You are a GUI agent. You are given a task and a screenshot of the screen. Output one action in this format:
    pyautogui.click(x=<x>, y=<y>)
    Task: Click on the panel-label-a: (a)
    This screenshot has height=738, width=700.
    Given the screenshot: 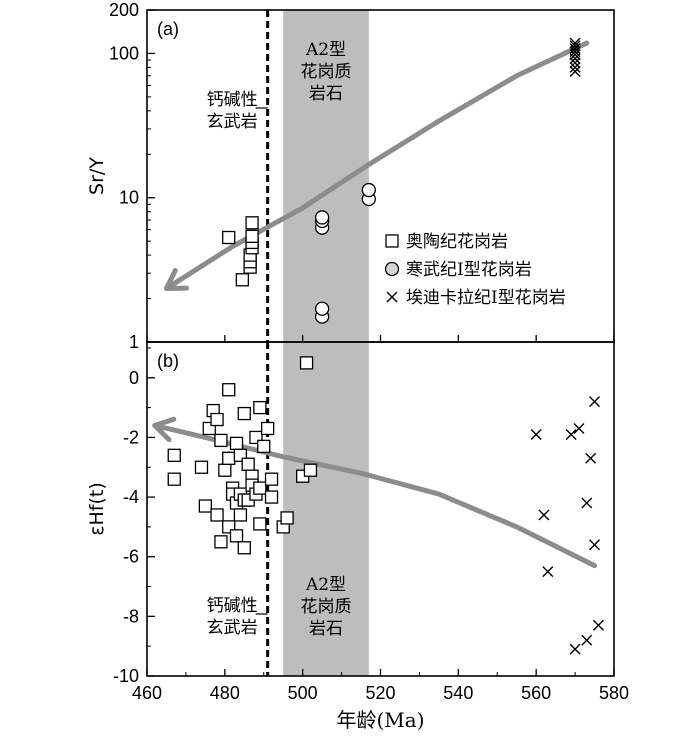 What is the action you would take?
    pyautogui.click(x=168, y=29)
    